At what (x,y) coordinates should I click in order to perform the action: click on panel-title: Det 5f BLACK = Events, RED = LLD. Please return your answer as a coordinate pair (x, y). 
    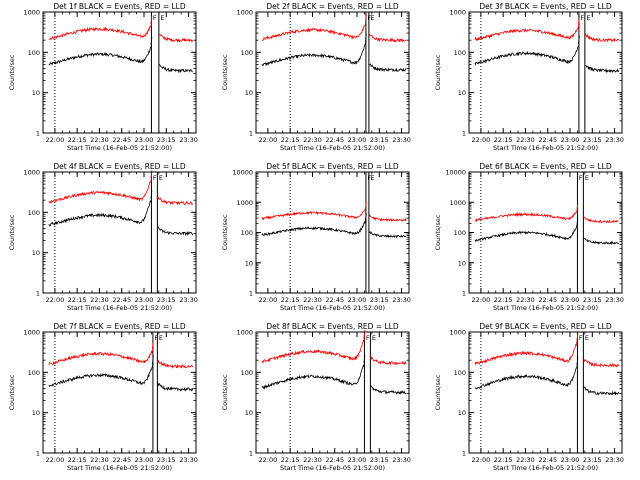
    Looking at the image, I should click on (332, 166).